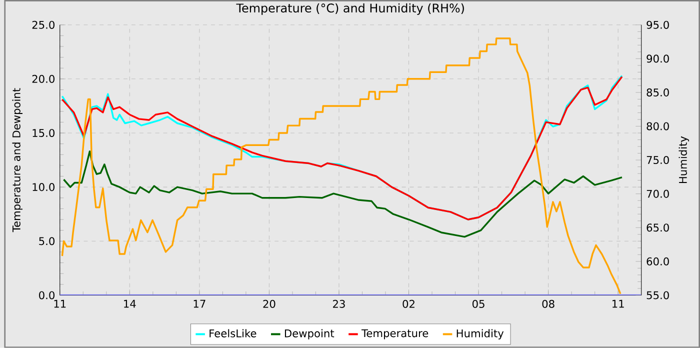 This screenshot has height=348, width=700. Describe the element at coordinates (17, 160) in the screenshot. I see `y-axis-title: Temperature and Dewpoint` at that location.